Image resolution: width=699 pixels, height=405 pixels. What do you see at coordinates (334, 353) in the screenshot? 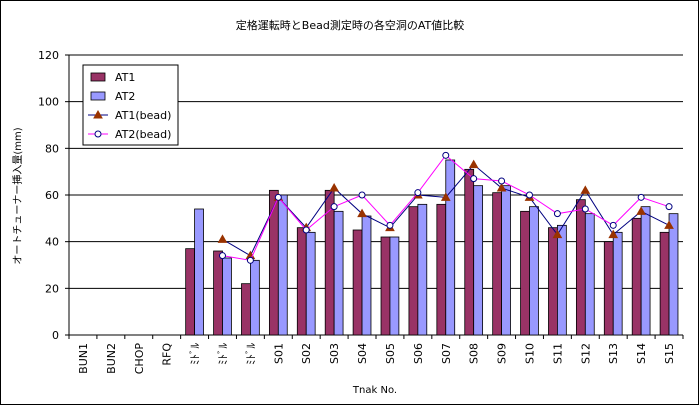
I see `x-tick-label: S03` at bounding box center [334, 353].